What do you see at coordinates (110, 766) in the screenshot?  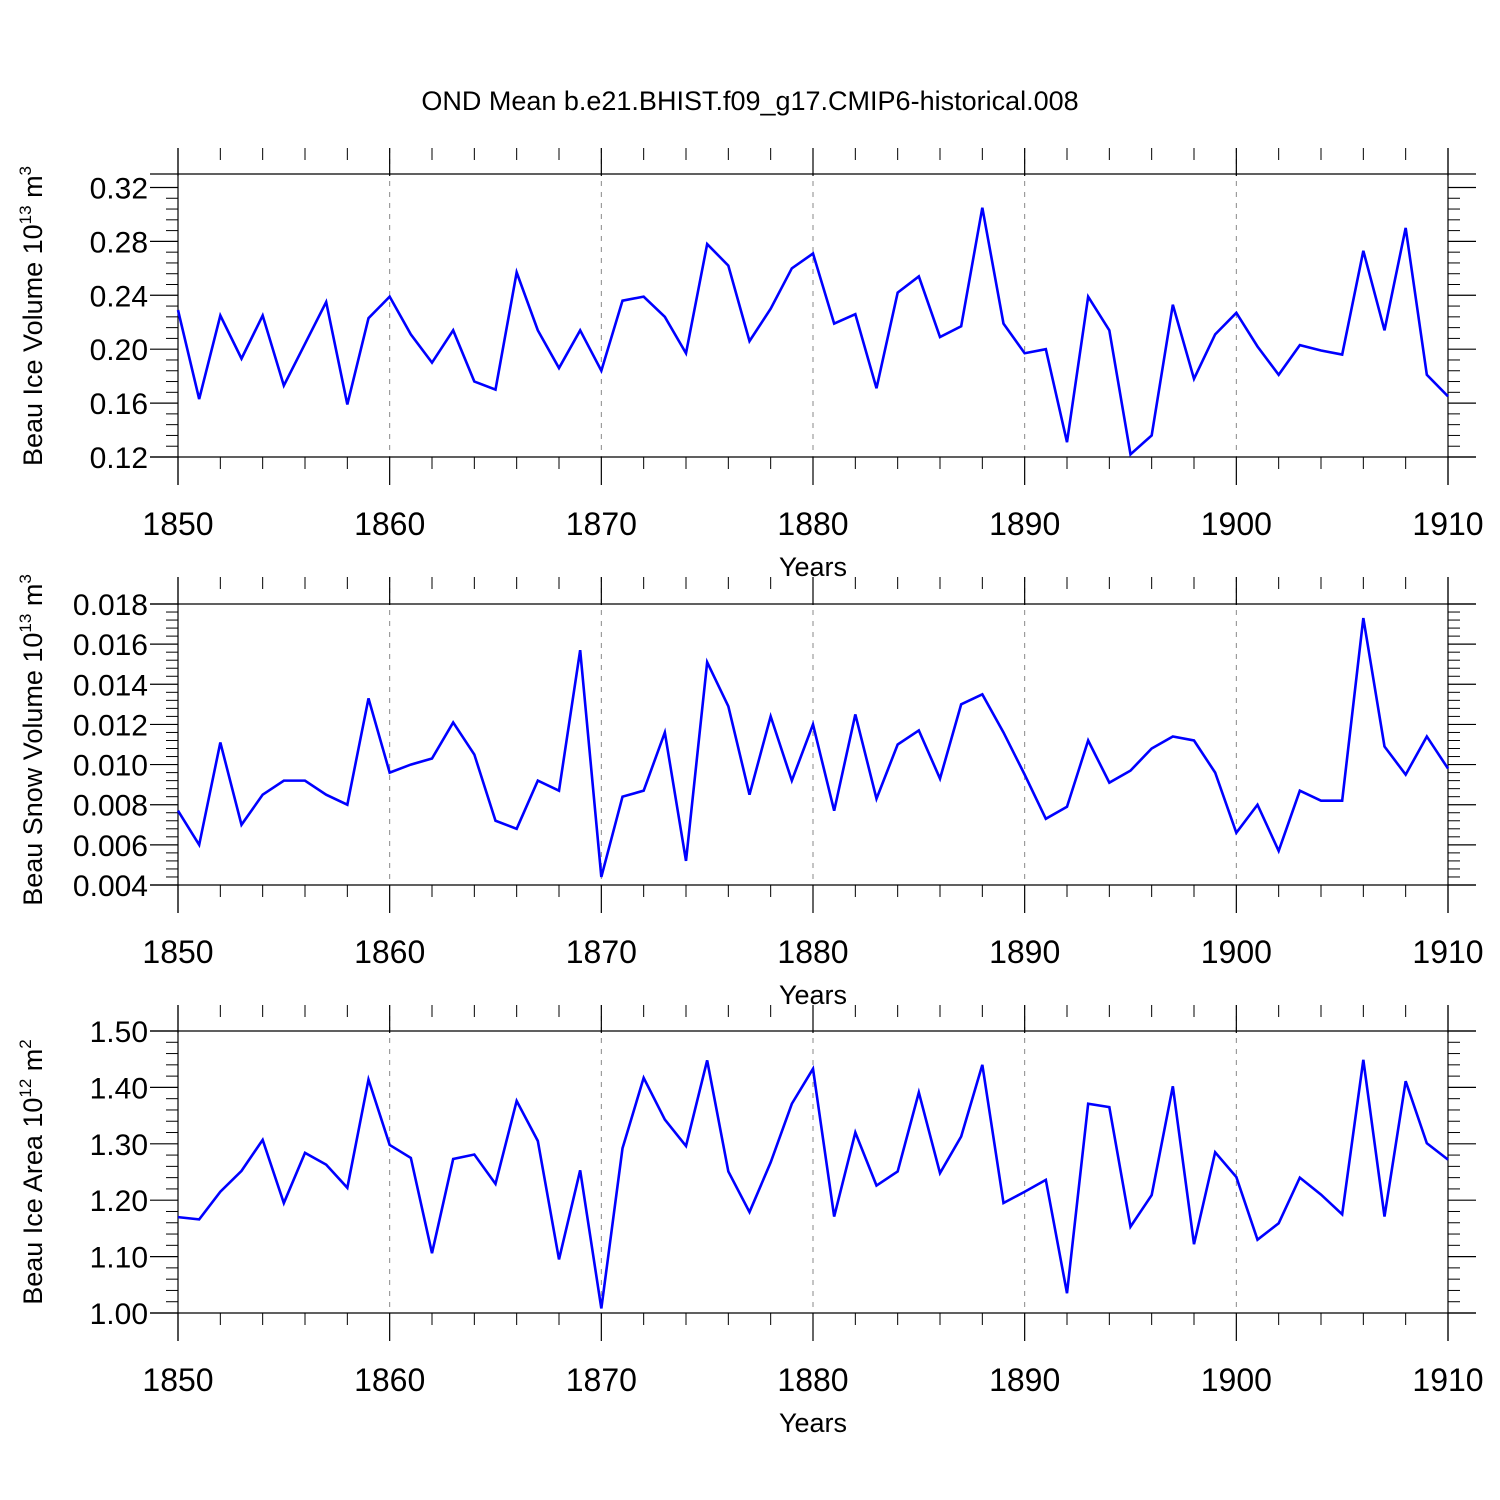 I see `y-tick-label: 0.010` at bounding box center [110, 766].